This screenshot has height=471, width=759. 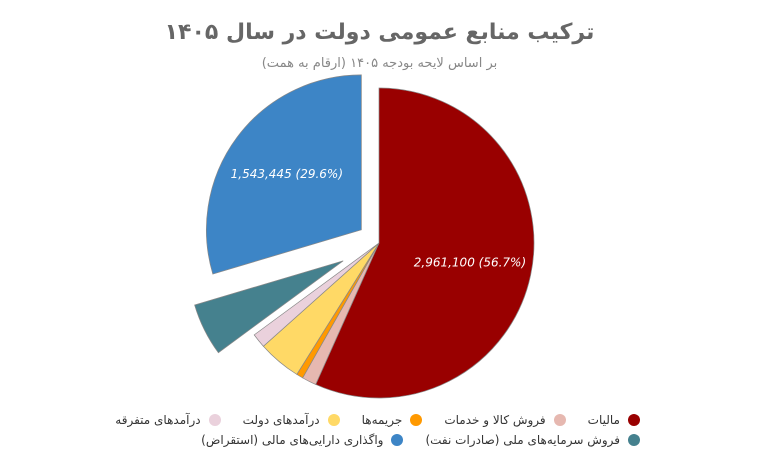 I want to click on legend-item: مالیات, so click(x=614, y=420).